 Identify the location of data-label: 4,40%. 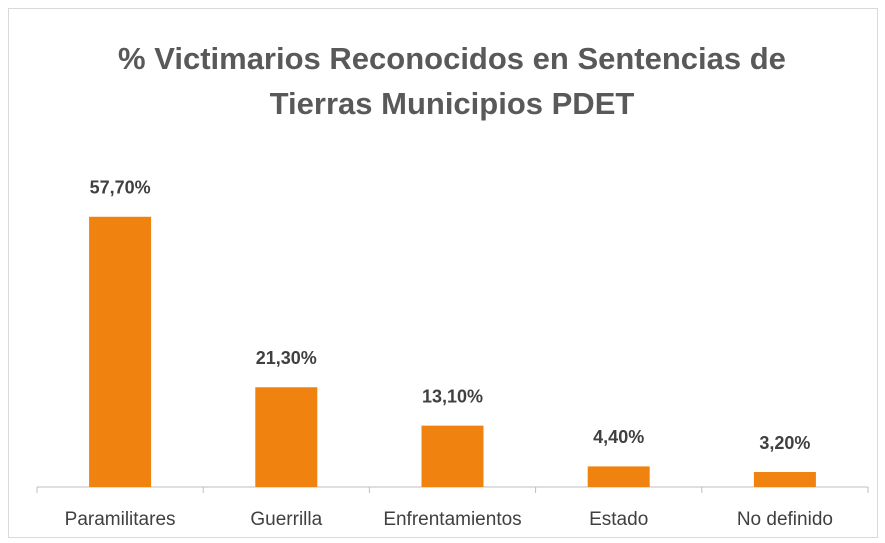
(618, 437).